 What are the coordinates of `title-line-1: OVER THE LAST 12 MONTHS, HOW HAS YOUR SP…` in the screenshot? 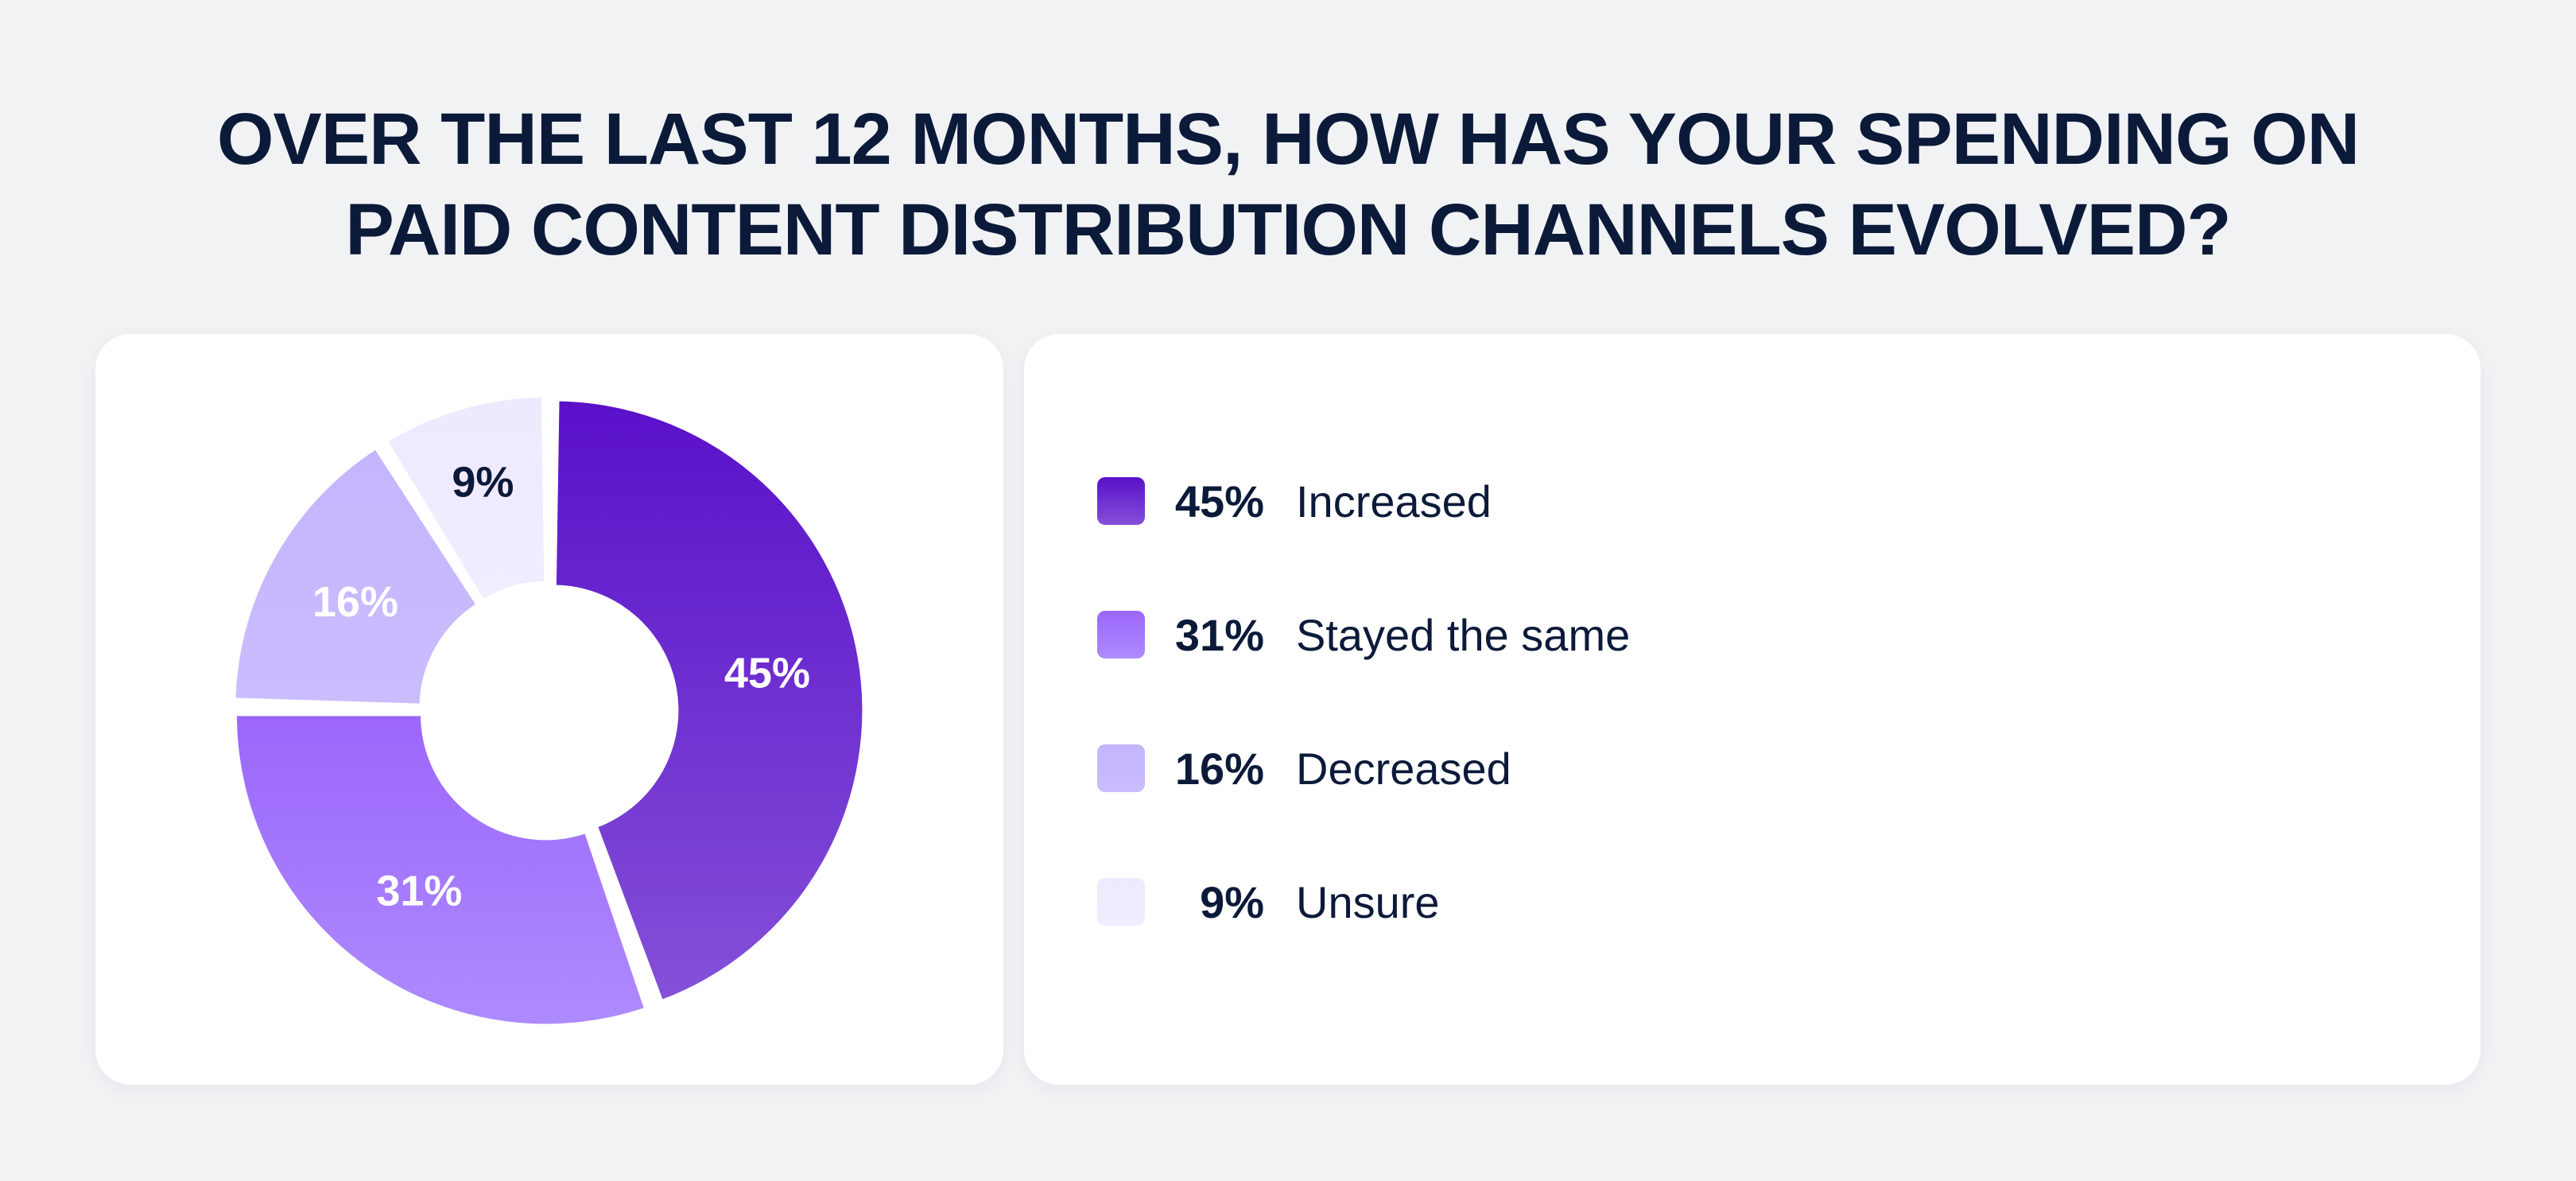 It's located at (1288, 139).